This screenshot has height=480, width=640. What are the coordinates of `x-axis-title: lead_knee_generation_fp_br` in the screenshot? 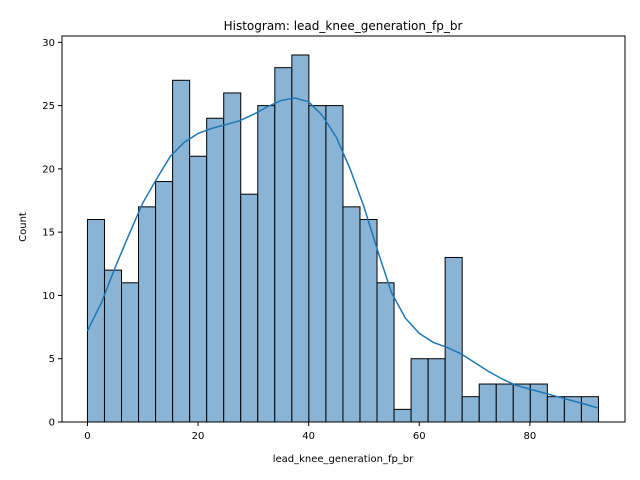 It's located at (343, 459).